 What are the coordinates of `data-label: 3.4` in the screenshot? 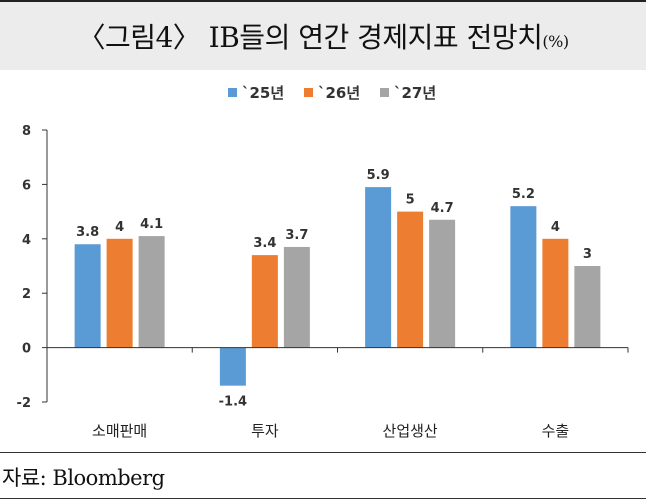 It's located at (264, 243).